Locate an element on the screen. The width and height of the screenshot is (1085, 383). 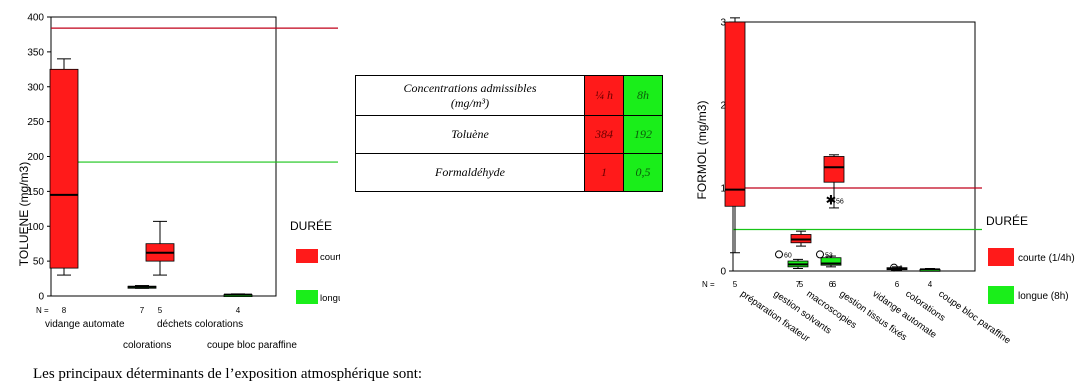
limits-header-label: Concentrations admissibles is located at coordinates (470, 87).